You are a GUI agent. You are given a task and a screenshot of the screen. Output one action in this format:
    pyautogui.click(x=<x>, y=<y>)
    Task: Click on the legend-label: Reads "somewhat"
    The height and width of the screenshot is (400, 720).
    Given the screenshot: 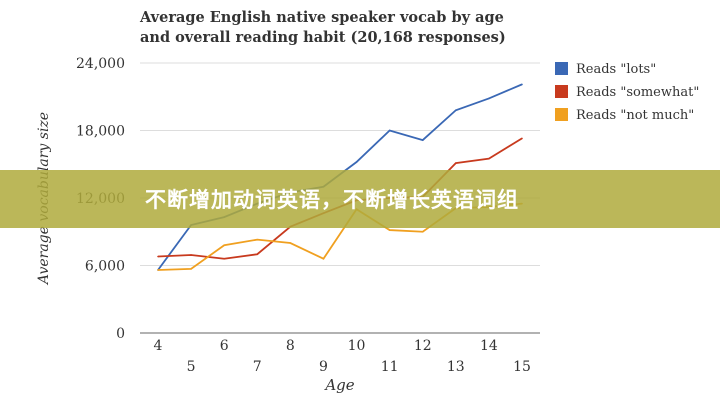 What is the action you would take?
    pyautogui.click(x=637, y=92)
    